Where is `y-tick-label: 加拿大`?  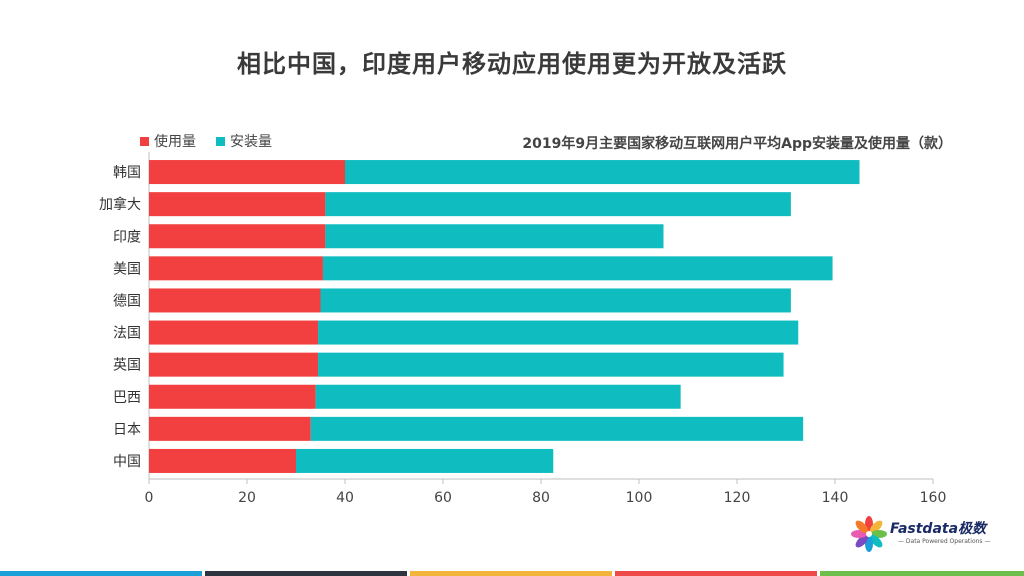 y-tick-label: 加拿大 is located at coordinates (120, 204).